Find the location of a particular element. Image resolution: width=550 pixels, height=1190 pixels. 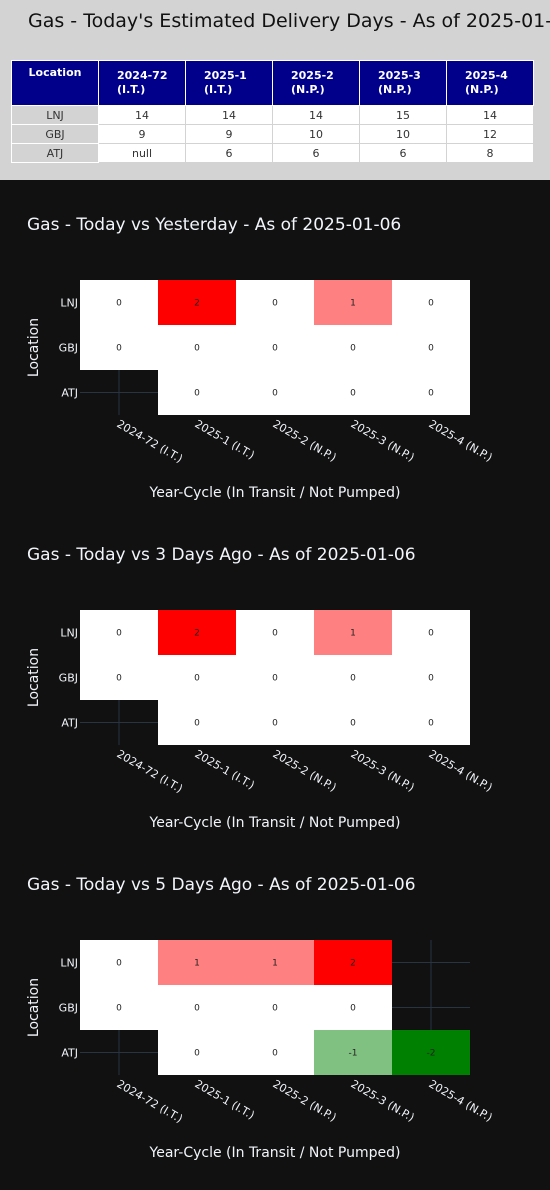

column-header: 2025-3 (N.P.) is located at coordinates (403, 83).